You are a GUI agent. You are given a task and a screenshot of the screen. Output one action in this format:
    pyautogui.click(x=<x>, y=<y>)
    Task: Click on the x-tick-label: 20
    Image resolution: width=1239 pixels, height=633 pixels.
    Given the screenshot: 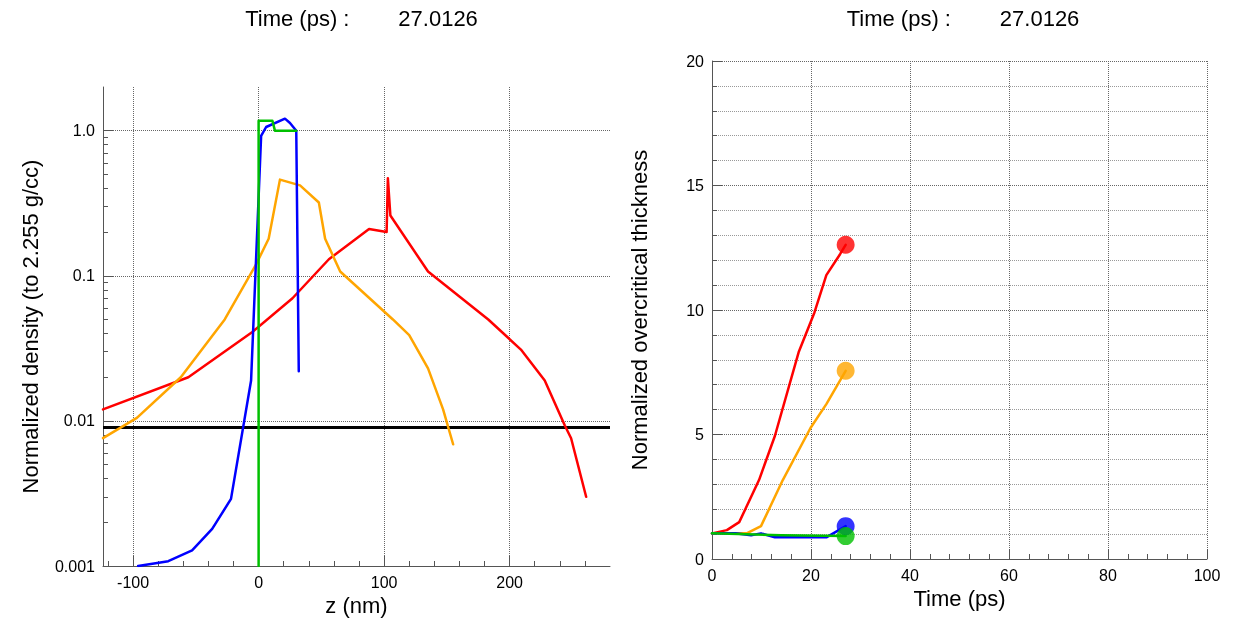 What is the action you would take?
    pyautogui.click(x=811, y=575)
    